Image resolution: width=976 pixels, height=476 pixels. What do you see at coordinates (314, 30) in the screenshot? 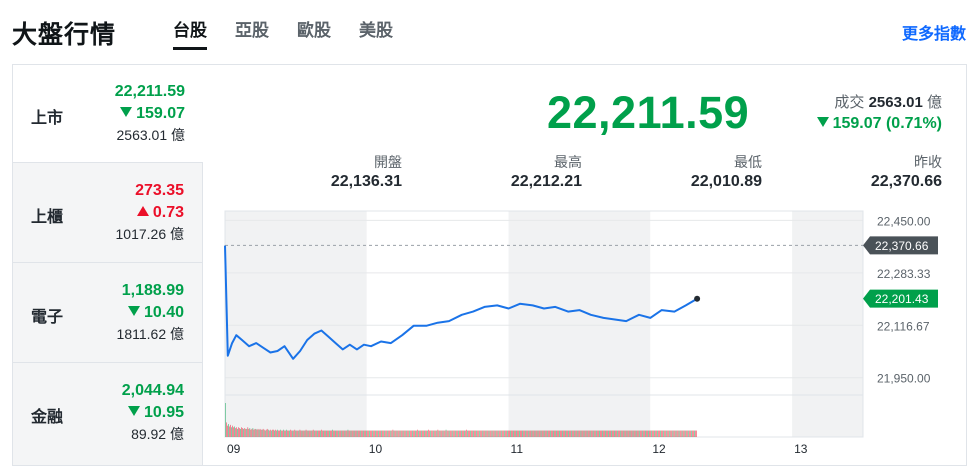
I see `tab-europe: 歐股` at bounding box center [314, 30].